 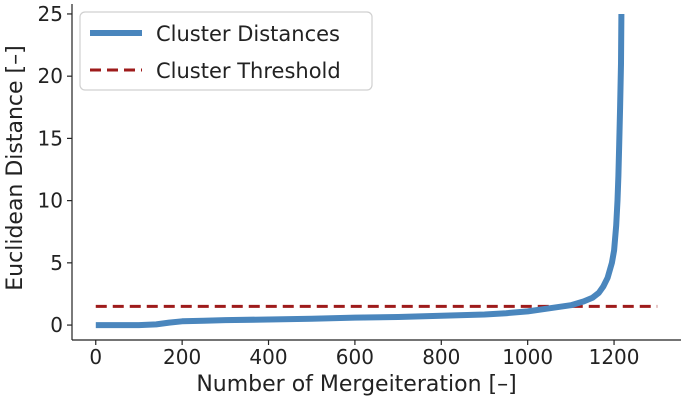 What do you see at coordinates (56, 325) in the screenshot?
I see `y-tick-label: 0` at bounding box center [56, 325].